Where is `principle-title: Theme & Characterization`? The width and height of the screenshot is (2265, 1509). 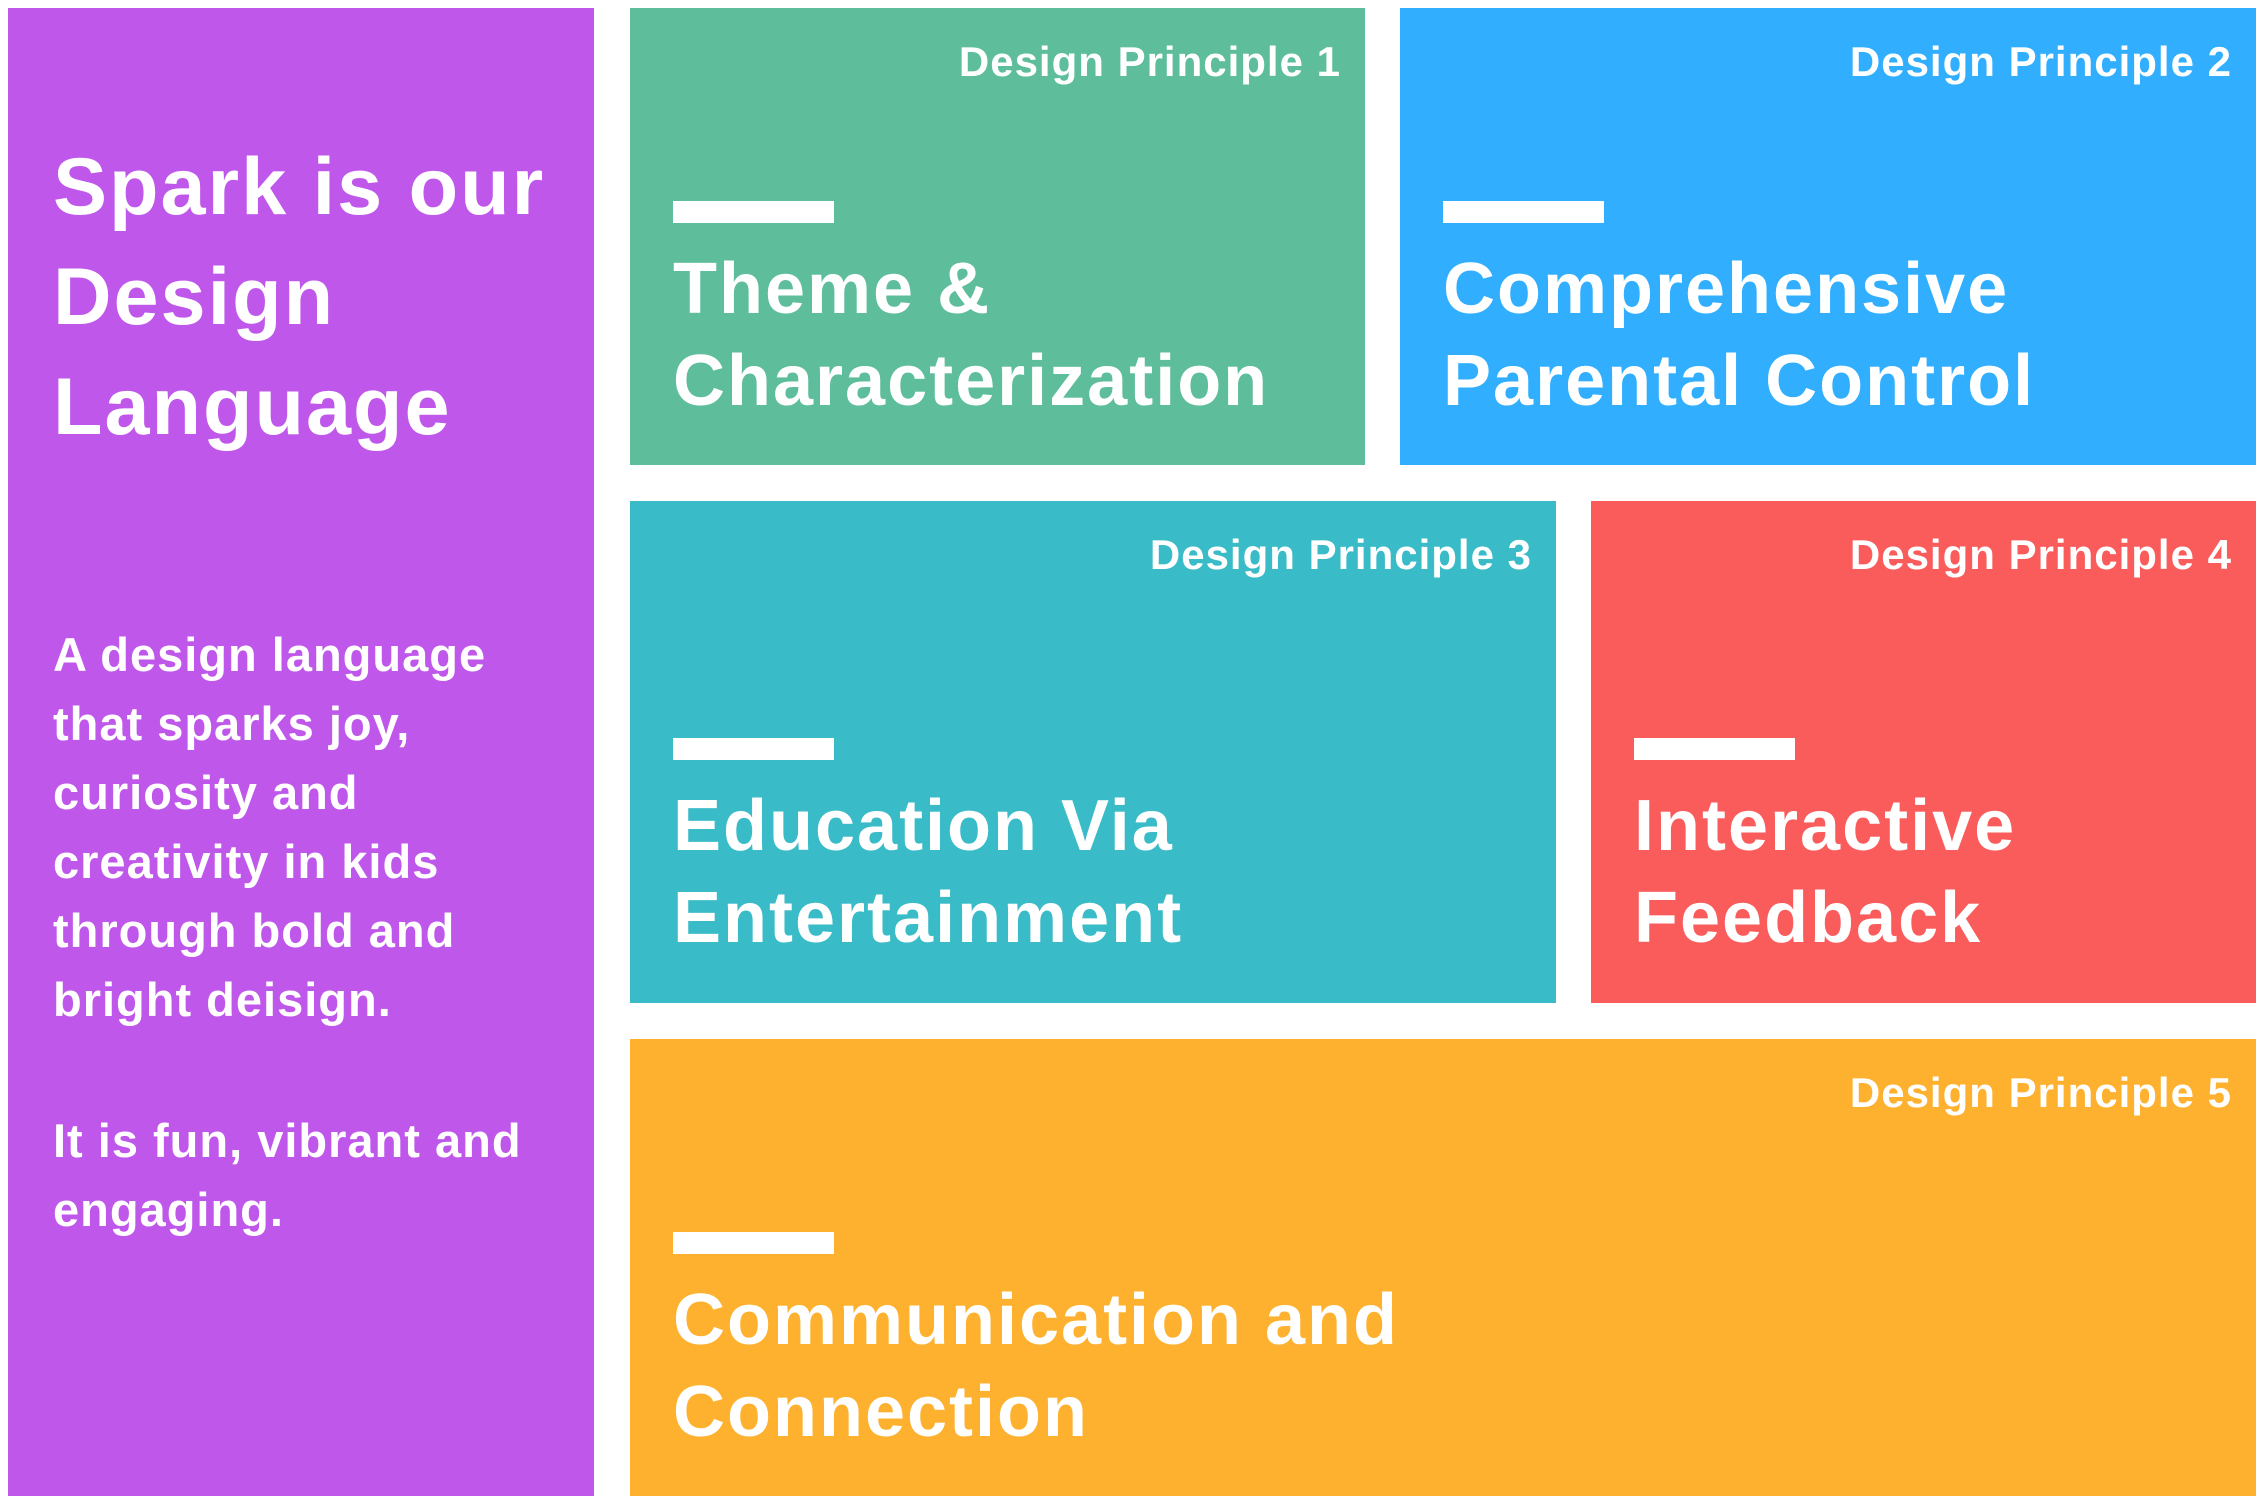
principle-title: Theme & Characterization is located at coordinates (971, 335).